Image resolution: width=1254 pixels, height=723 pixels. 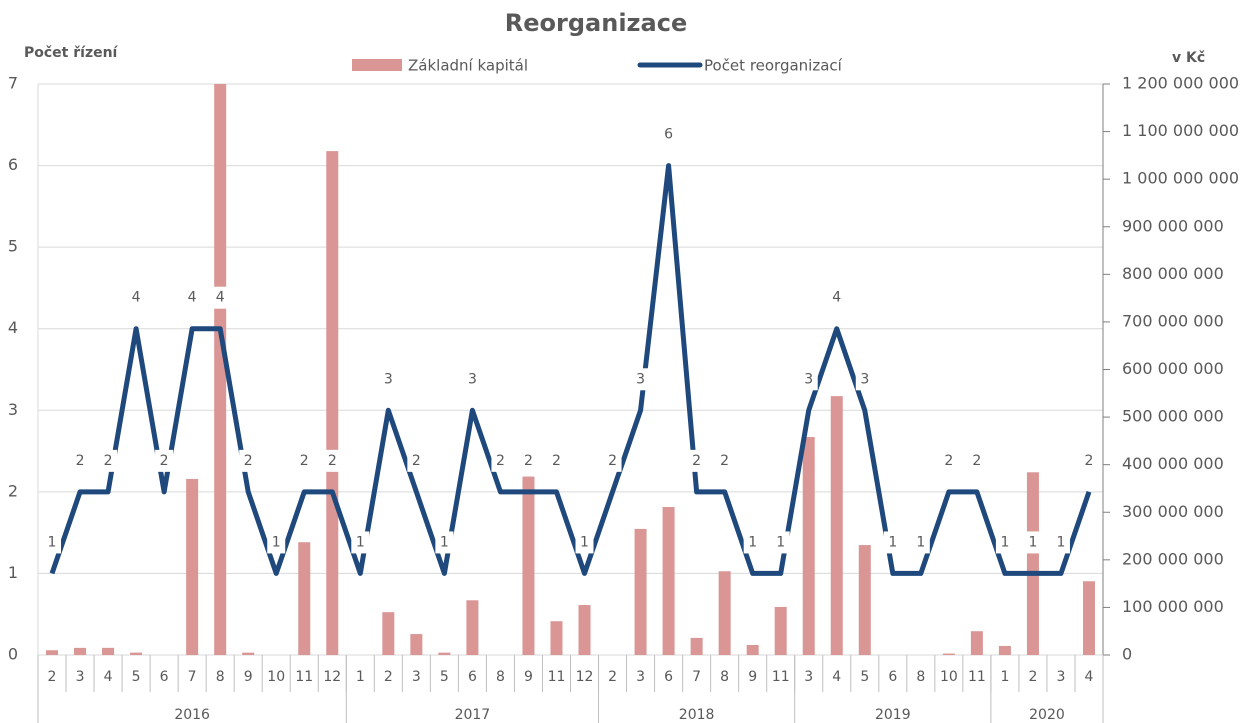 What do you see at coordinates (864, 677) in the screenshot?
I see `x-tick-label: 5` at bounding box center [864, 677].